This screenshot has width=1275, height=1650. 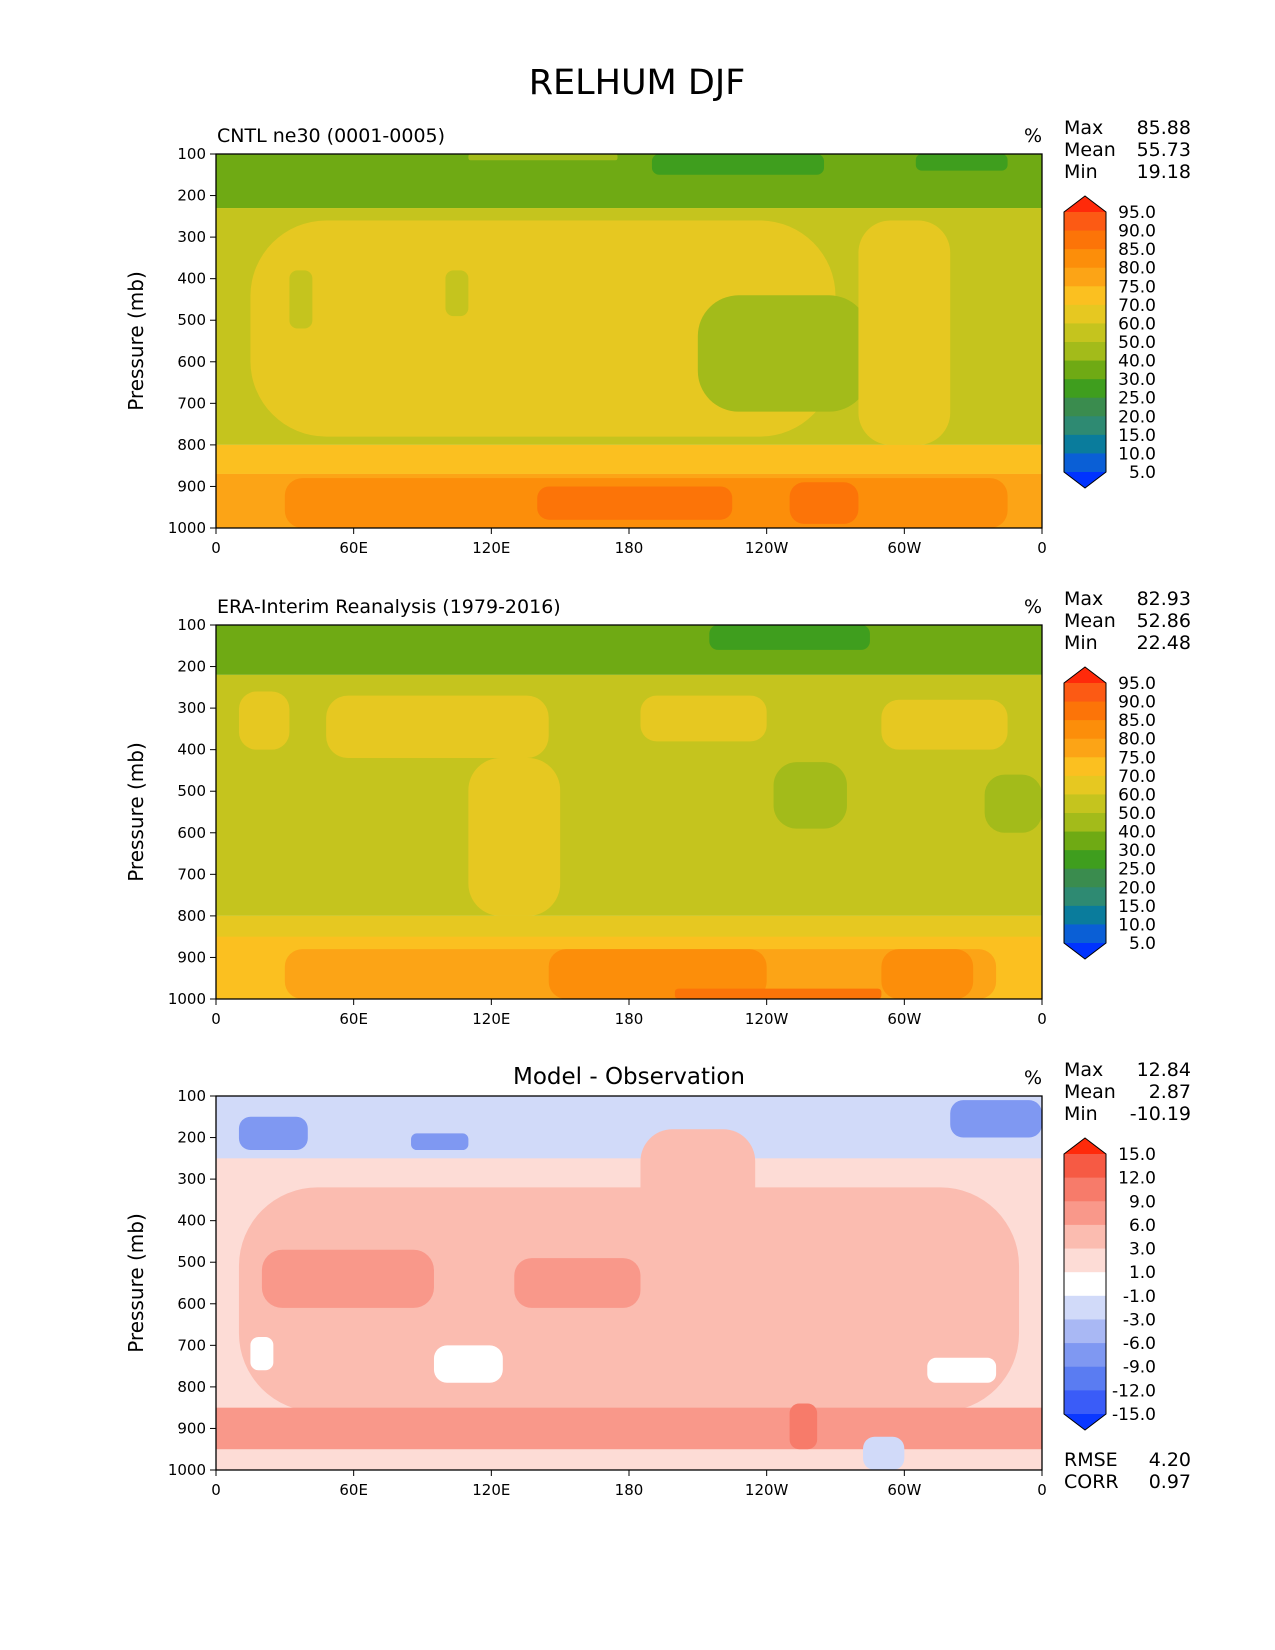 I want to click on colorbar-label: 40.0, so click(x=1137, y=833).